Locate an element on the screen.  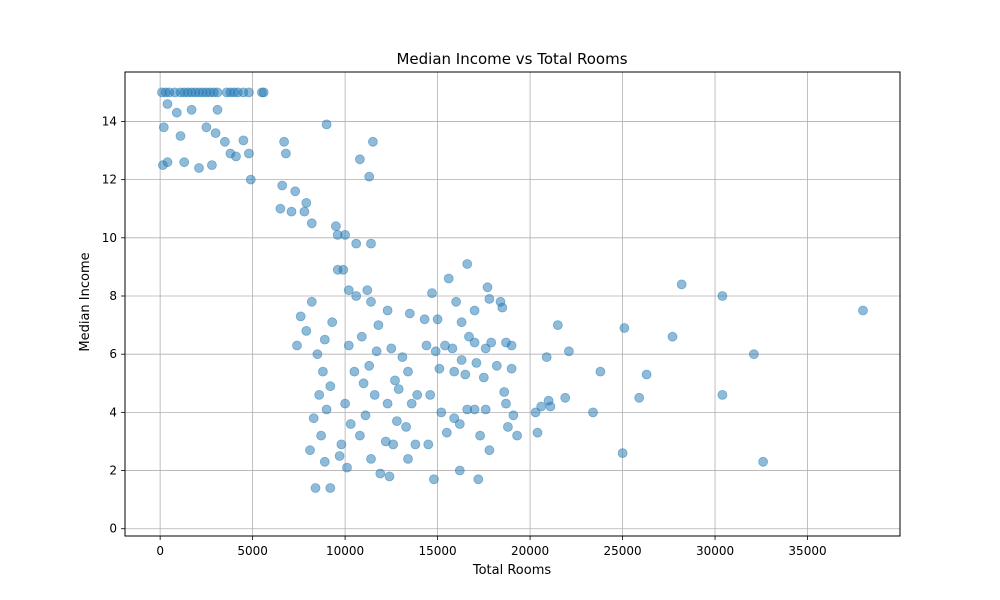
x-tick-label: 25000 is located at coordinates (622, 551).